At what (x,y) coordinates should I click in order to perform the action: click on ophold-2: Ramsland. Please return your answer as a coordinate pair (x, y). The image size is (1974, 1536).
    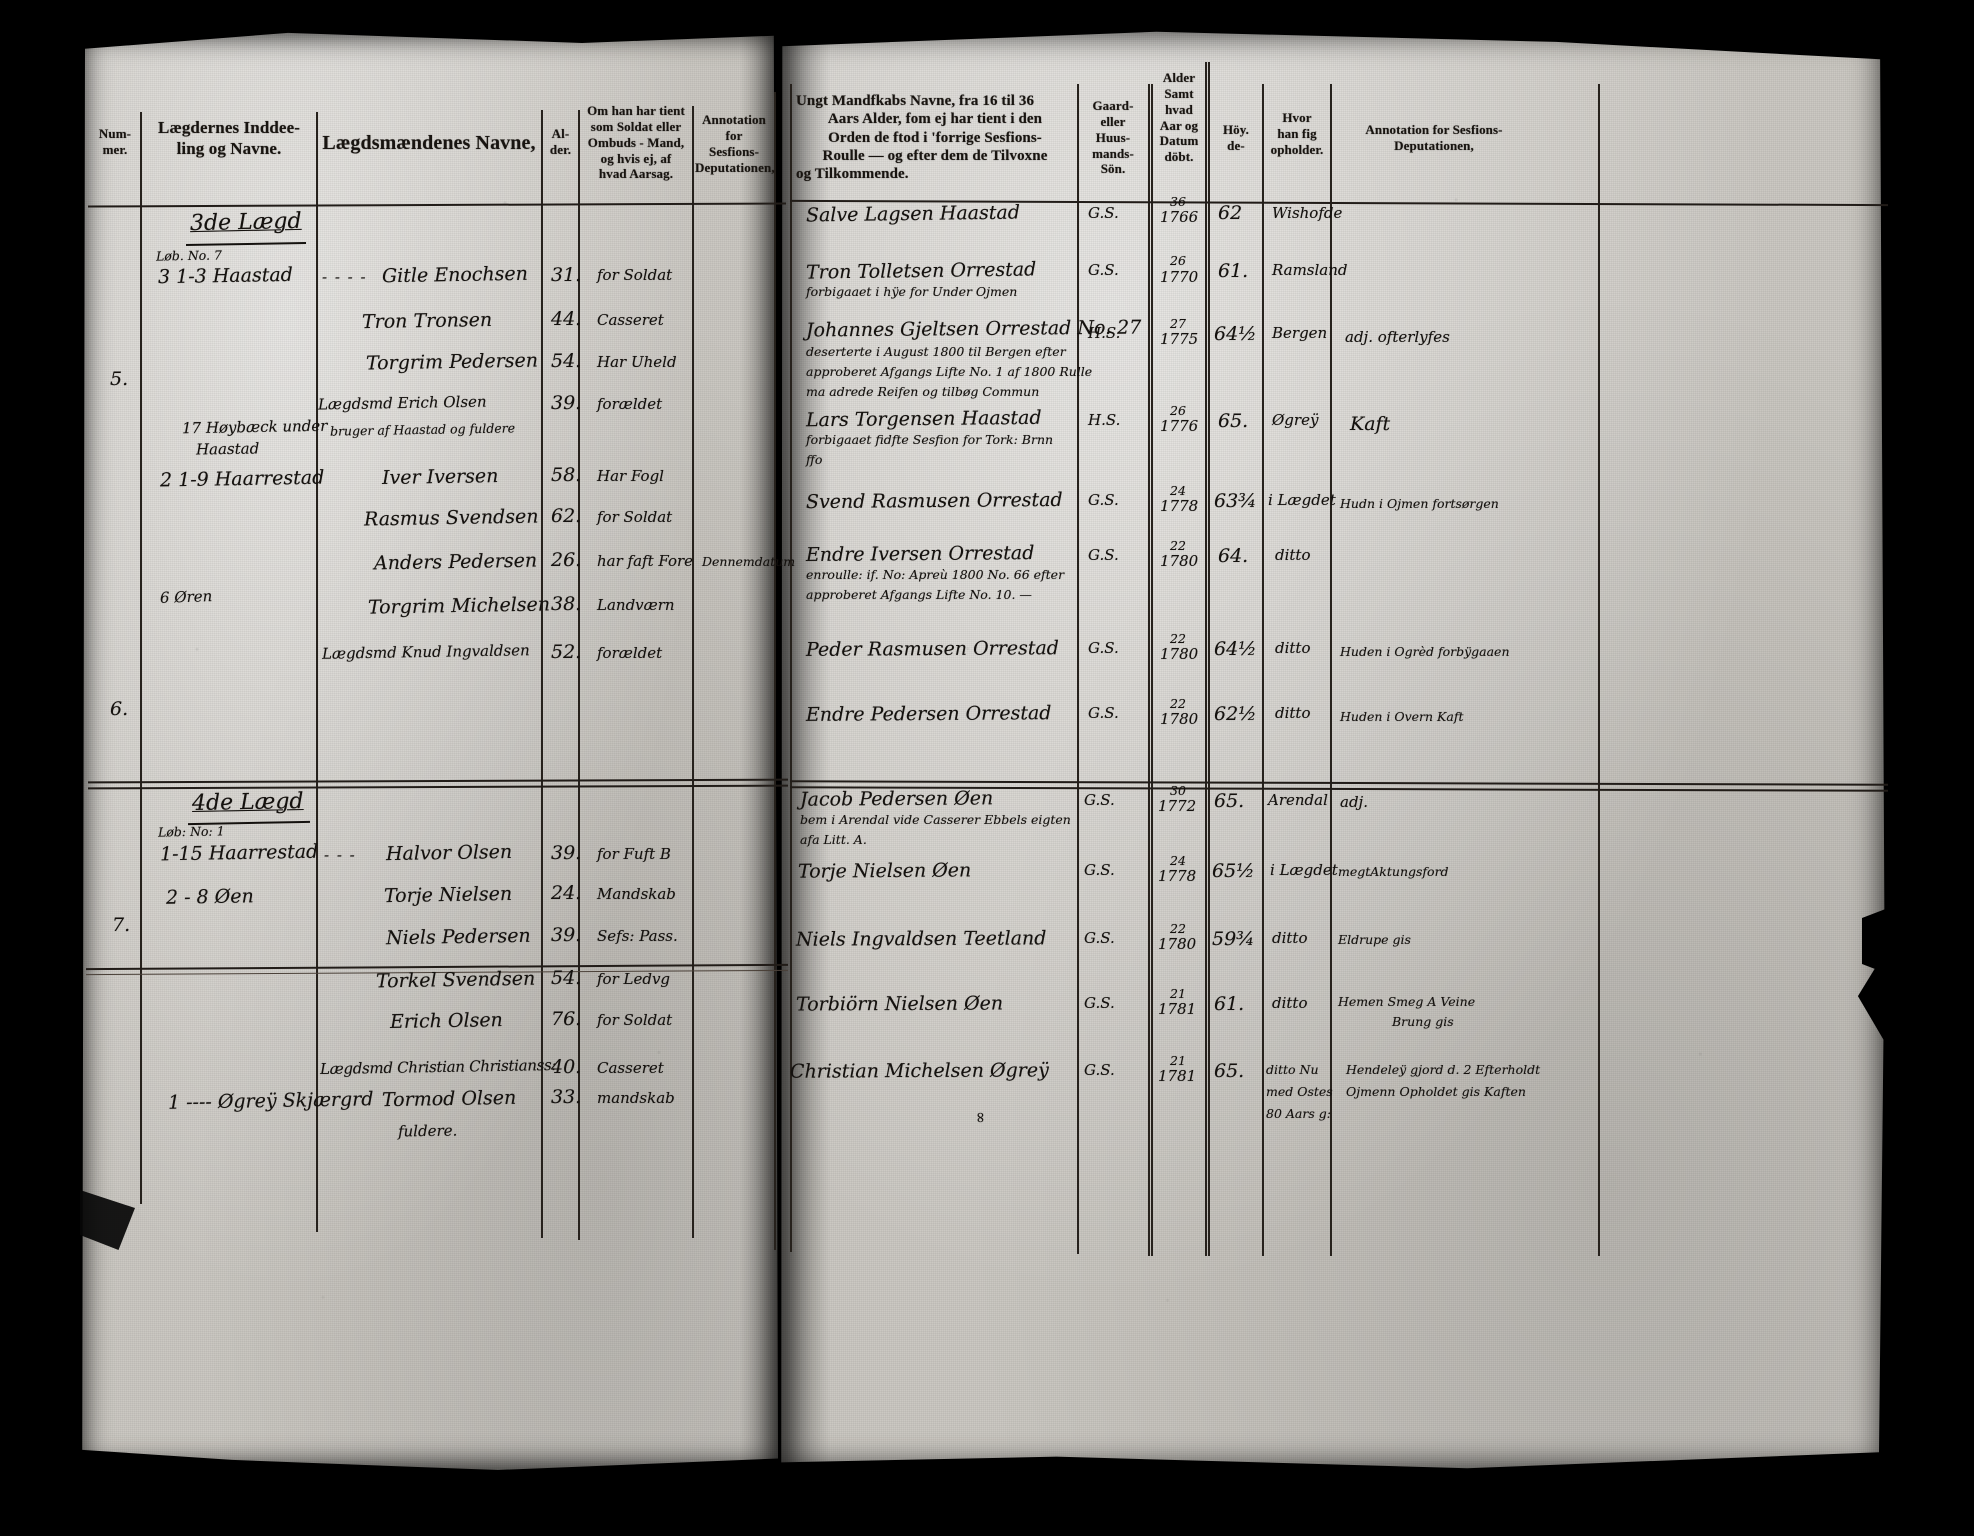
    Looking at the image, I should click on (1310, 270).